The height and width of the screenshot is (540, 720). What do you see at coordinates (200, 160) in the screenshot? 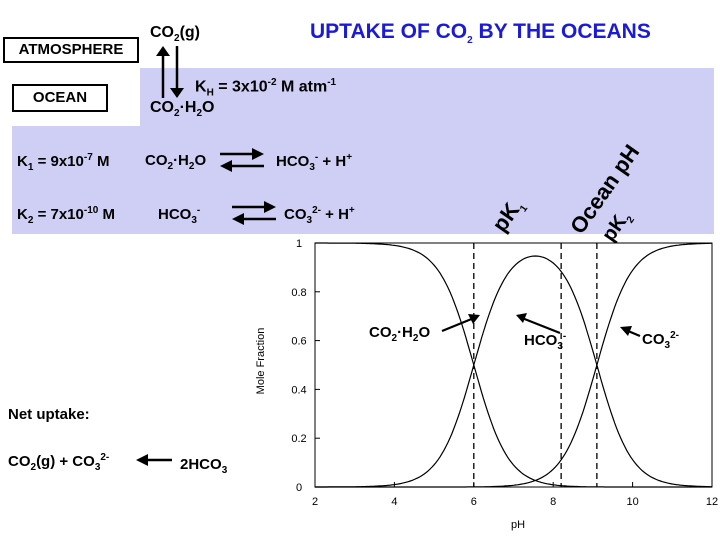
I see `k1l-c: O` at bounding box center [200, 160].